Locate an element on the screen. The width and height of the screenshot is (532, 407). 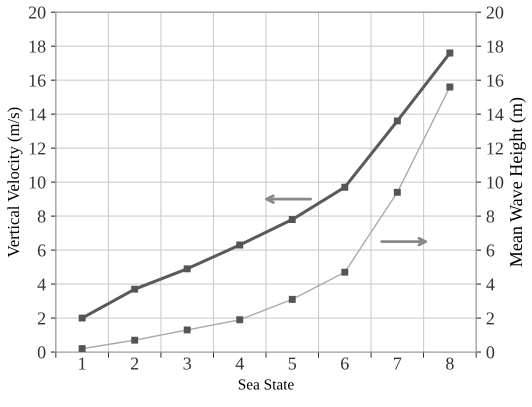
y-tick-label: 12 is located at coordinates (38, 148).